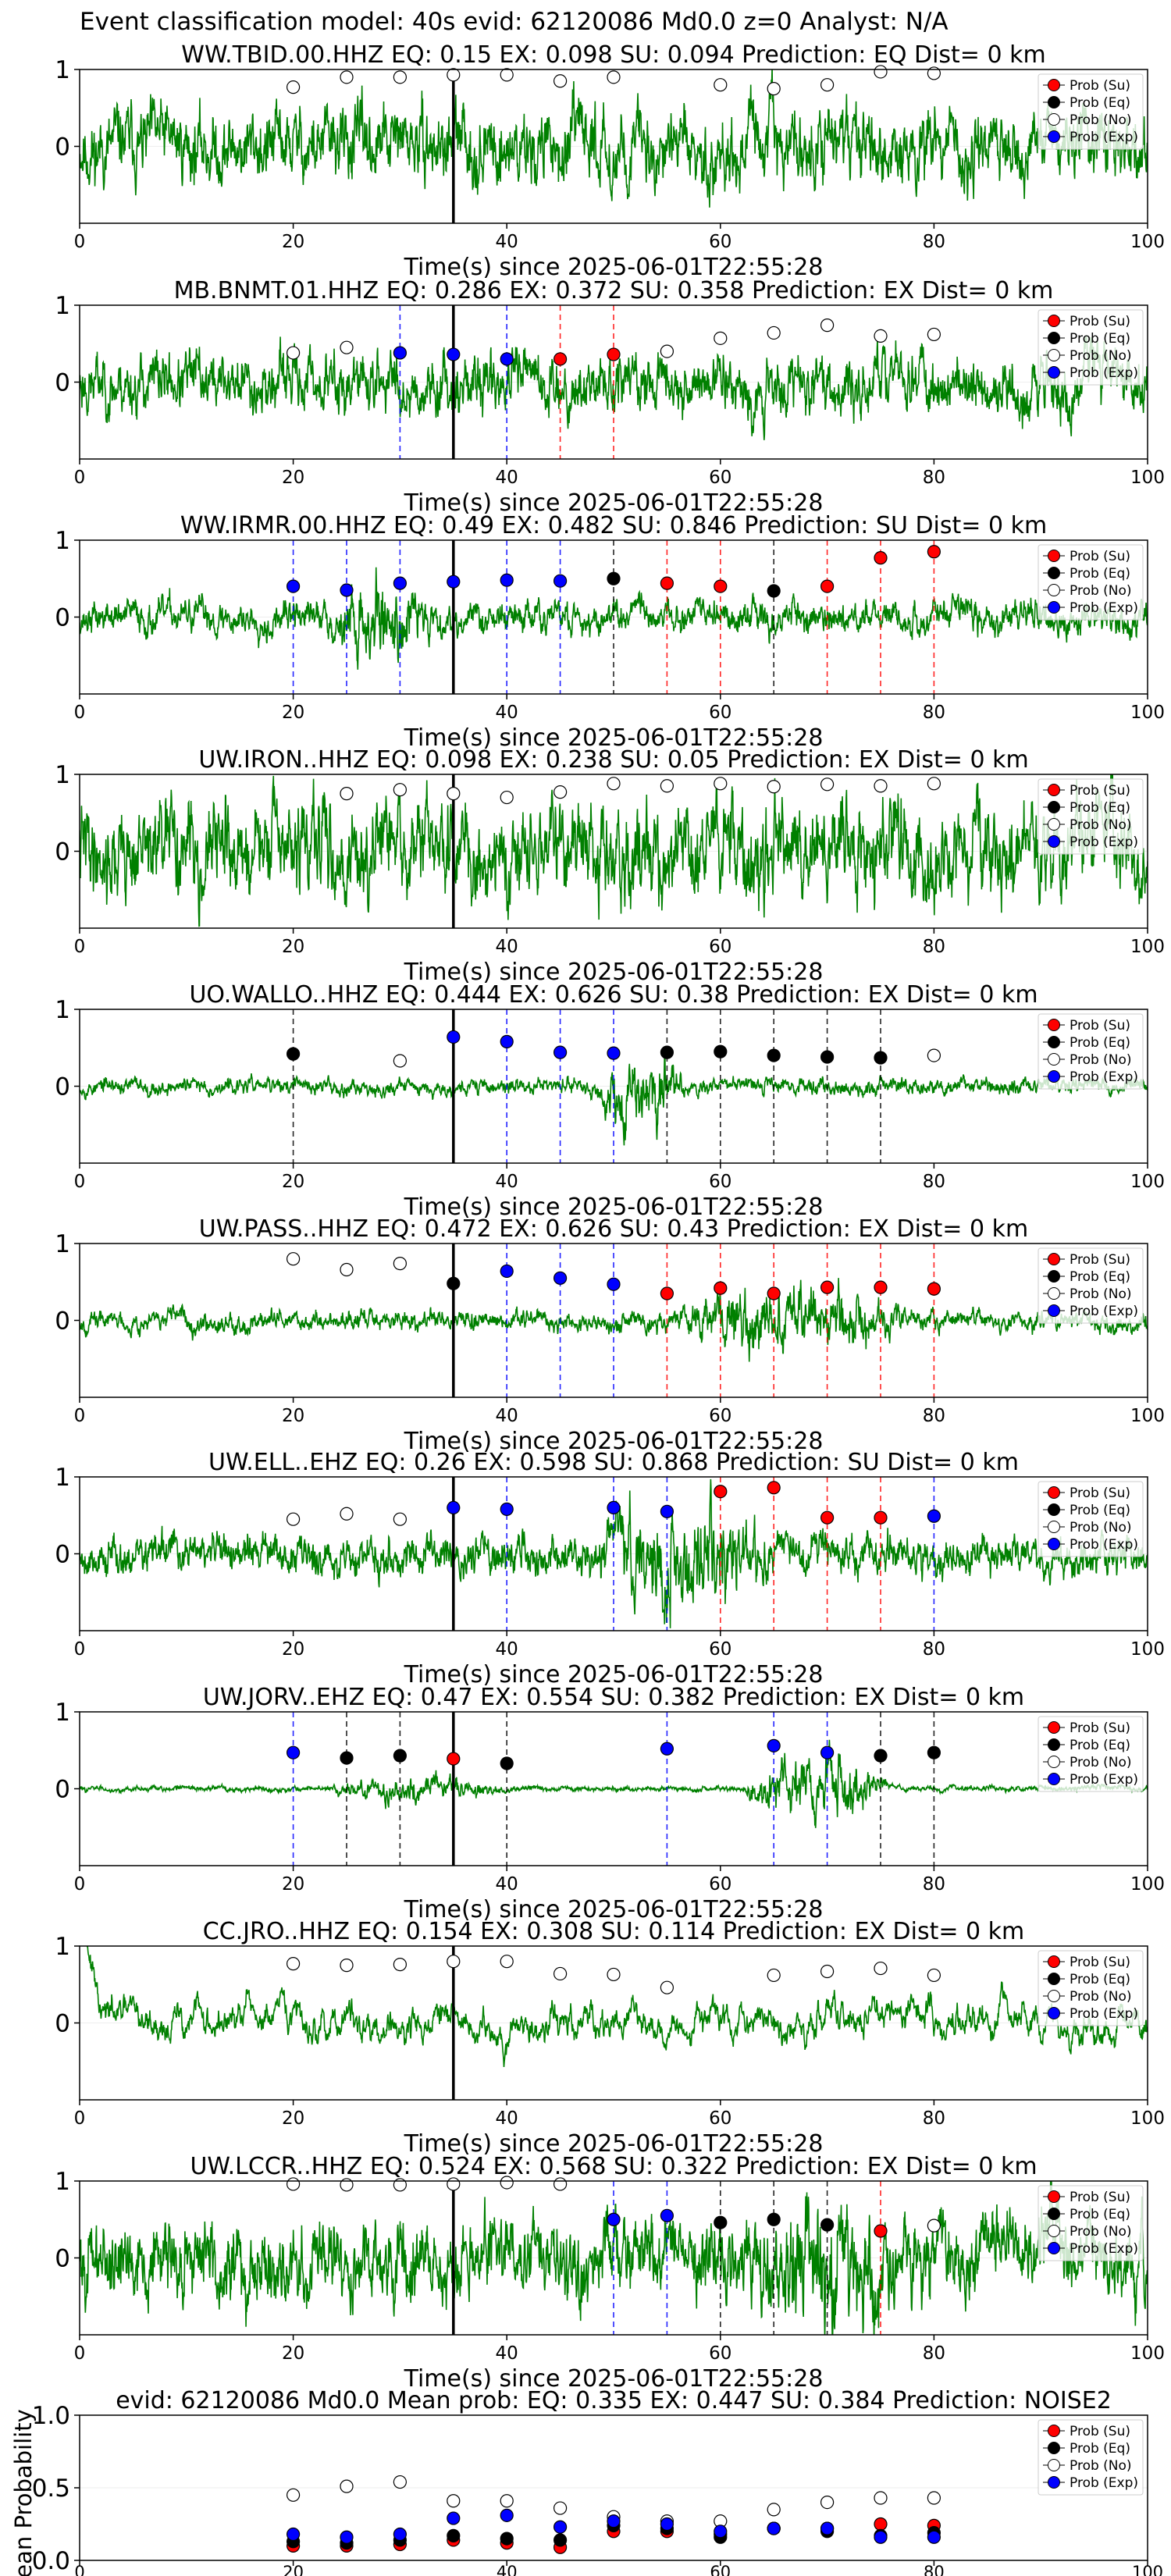  What do you see at coordinates (1100, 339) in the screenshot?
I see `panel-2-legend-label-eq: Prob (Eq)` at bounding box center [1100, 339].